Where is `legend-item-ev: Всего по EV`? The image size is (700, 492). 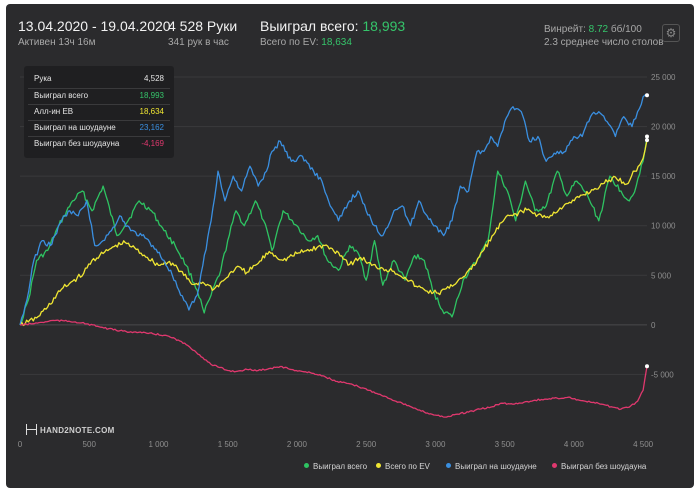 legend-item-ev: Всего по EV is located at coordinates (403, 466).